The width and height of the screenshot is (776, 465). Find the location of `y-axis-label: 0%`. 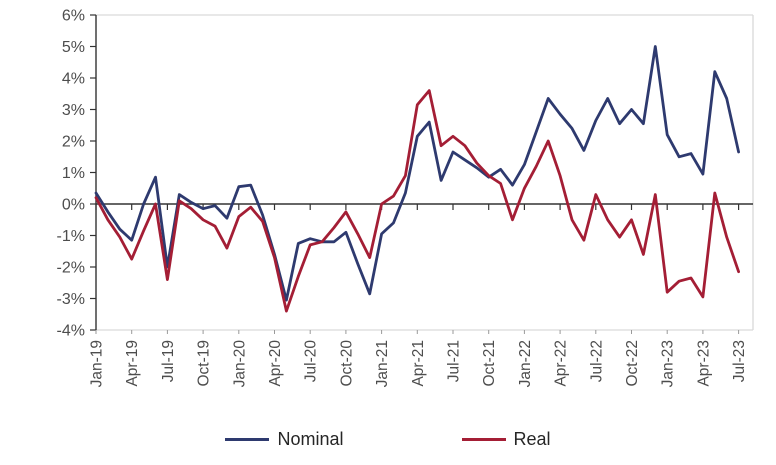

y-axis-label: 0% is located at coordinates (73, 205).